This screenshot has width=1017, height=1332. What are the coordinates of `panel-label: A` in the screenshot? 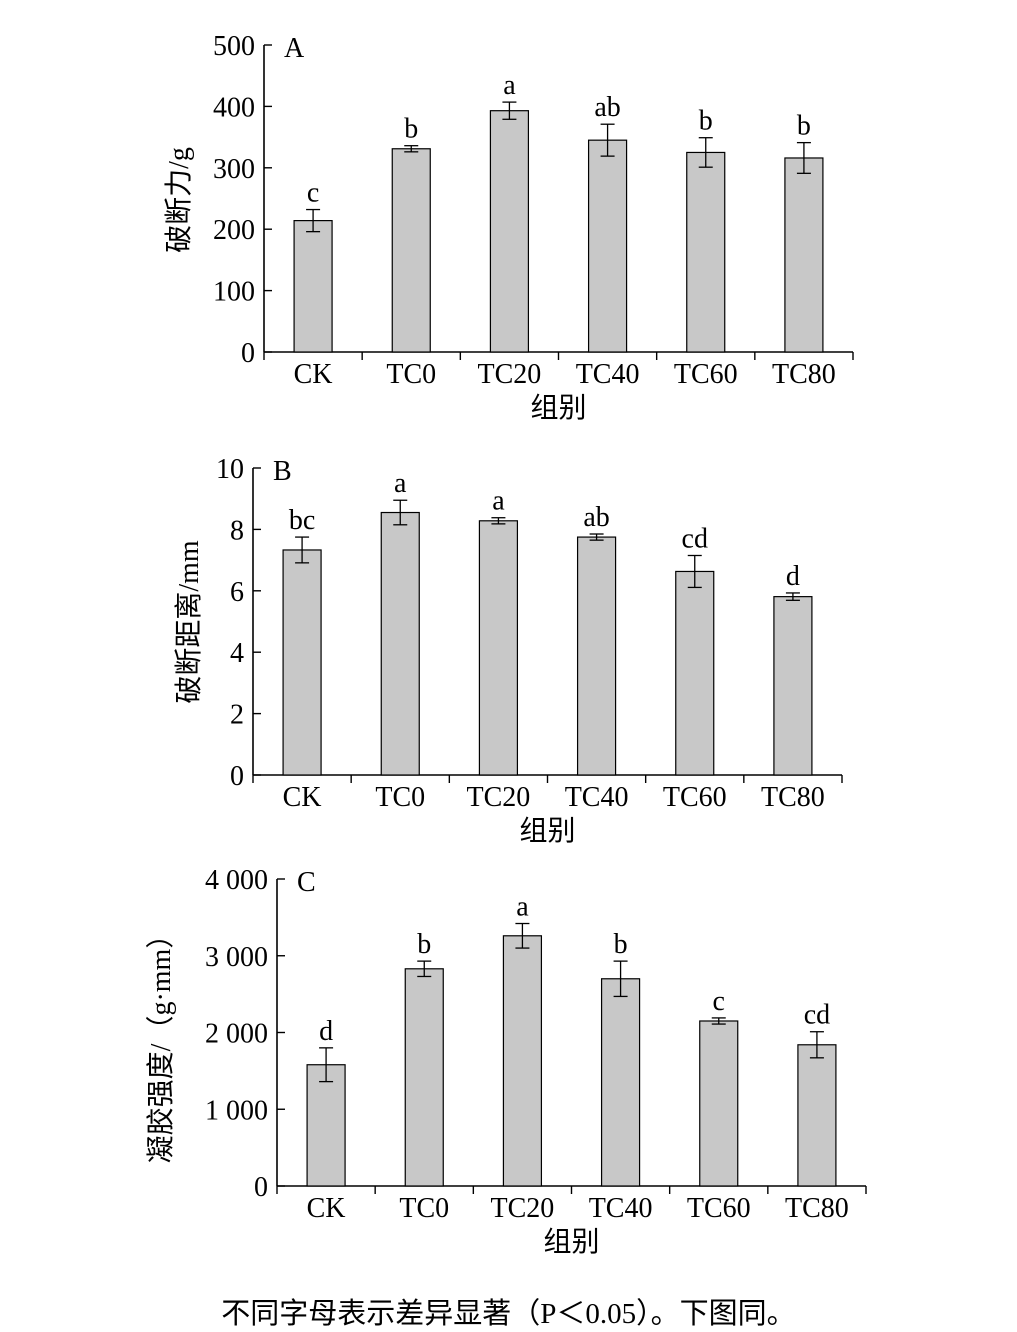 It's located at (294, 48).